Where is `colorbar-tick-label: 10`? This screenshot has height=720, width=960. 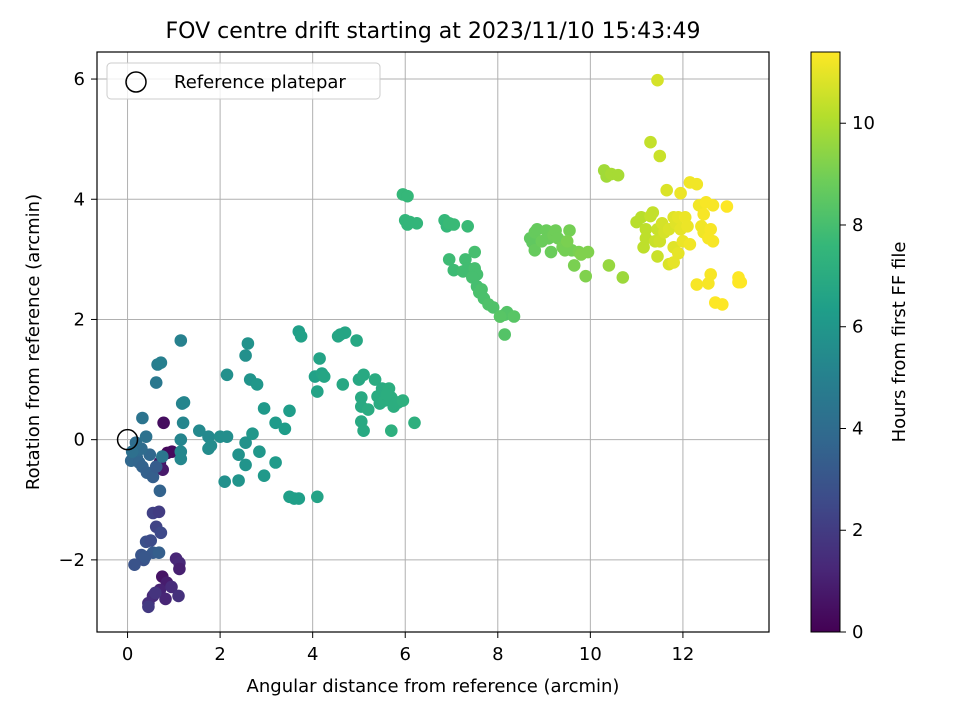
colorbar-tick-label: 10 is located at coordinates (863, 123).